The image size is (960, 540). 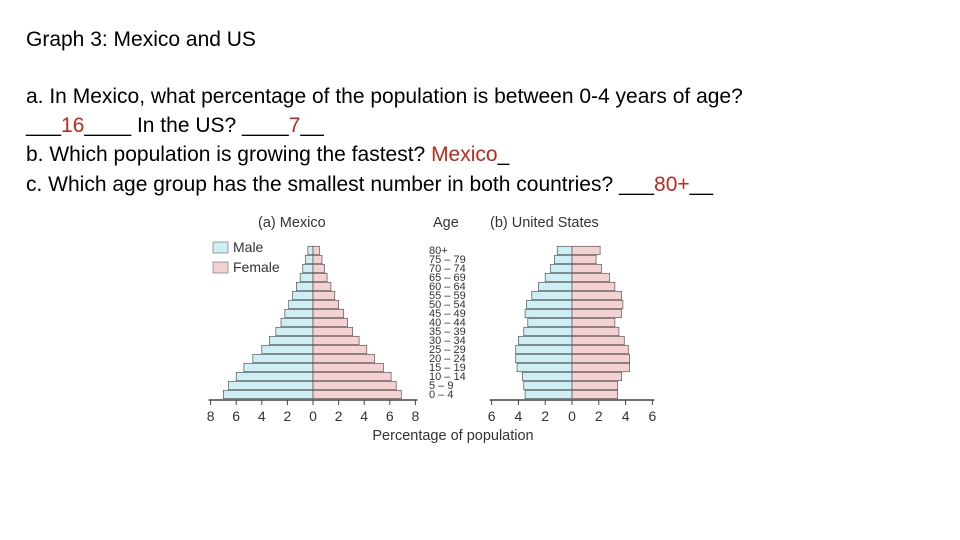 I want to click on mexico-x-tick-label: 0, so click(x=313, y=416).